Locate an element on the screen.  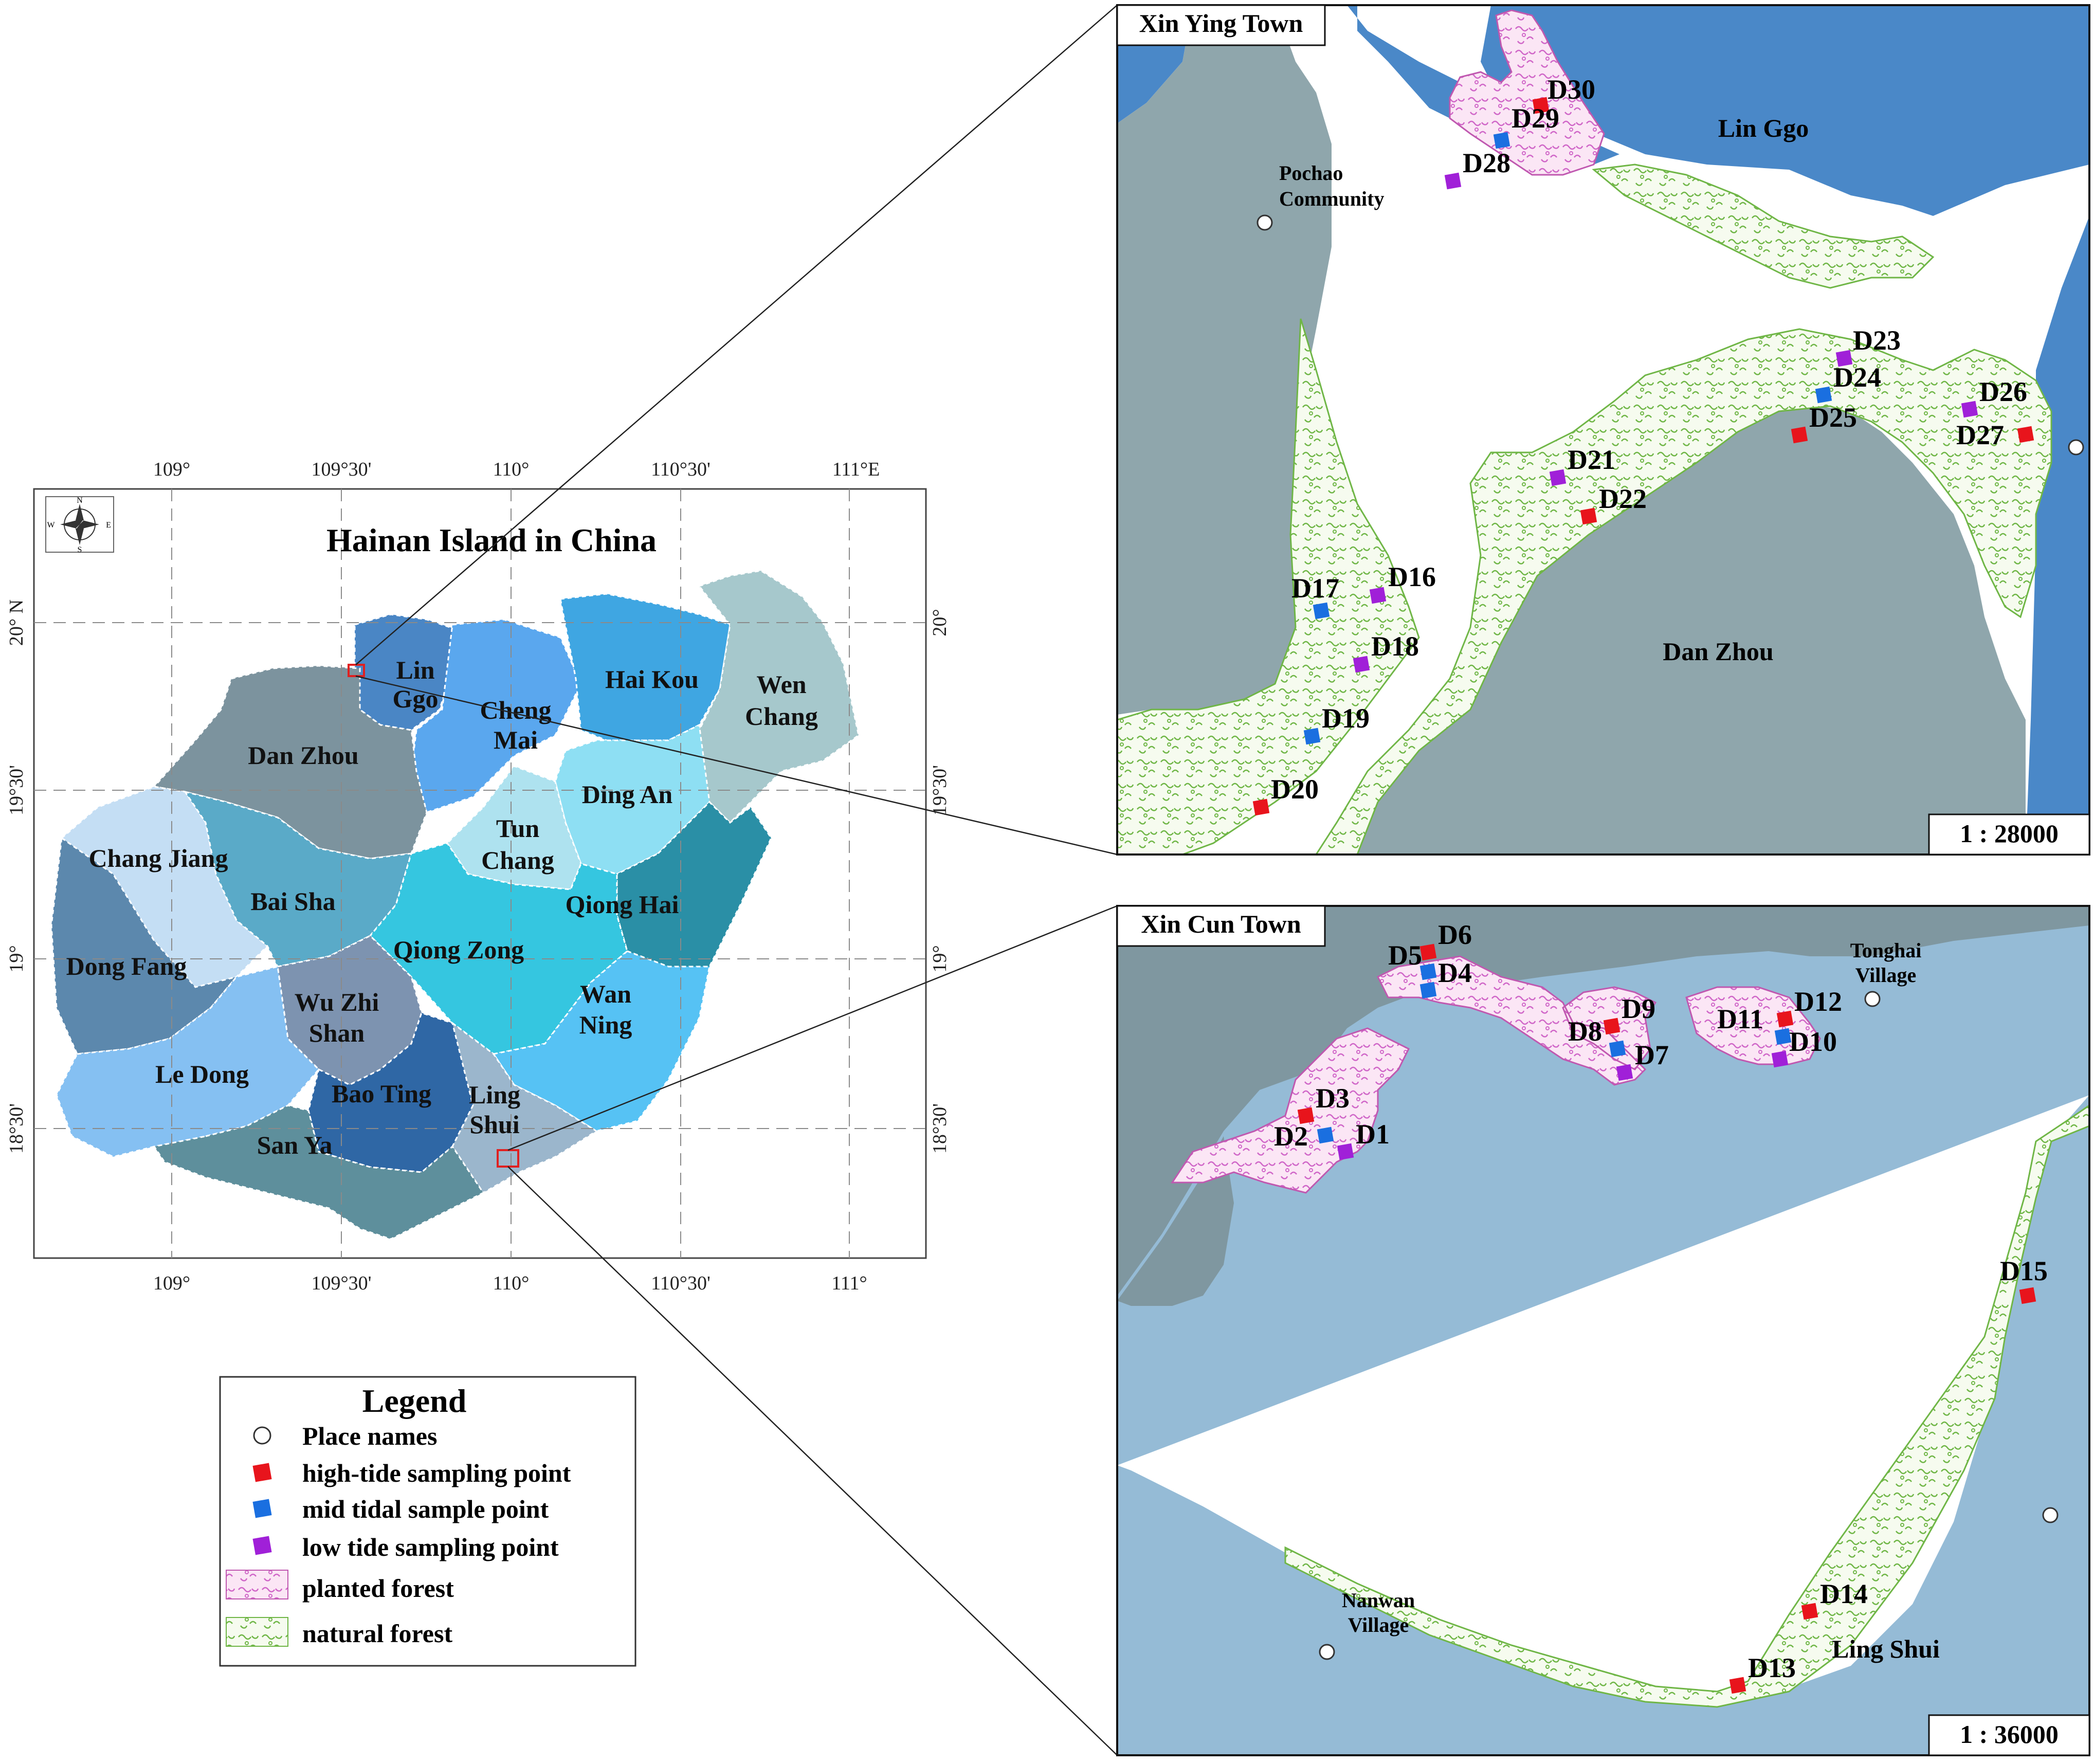
region-le-dong is located at coordinates (188, 1062).